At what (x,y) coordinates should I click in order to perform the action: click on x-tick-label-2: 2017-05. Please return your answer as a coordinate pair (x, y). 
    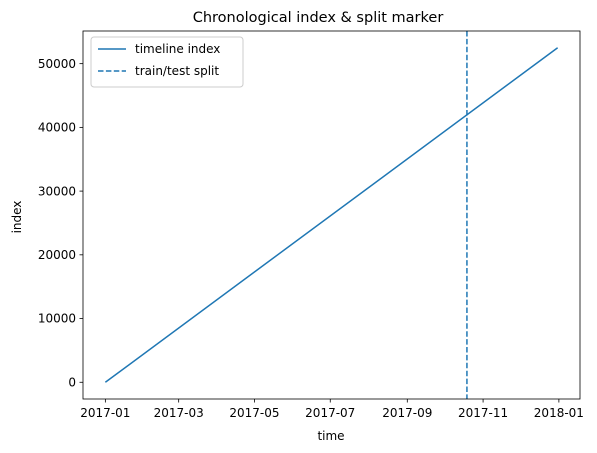
    Looking at the image, I should click on (254, 413).